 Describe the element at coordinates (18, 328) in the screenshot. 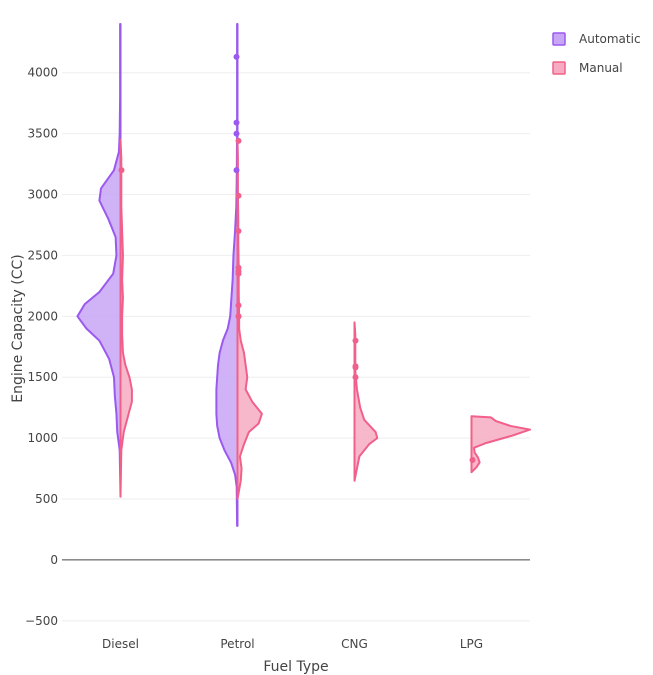

I see `y-axis-title: Engine Capacity (CC)` at that location.